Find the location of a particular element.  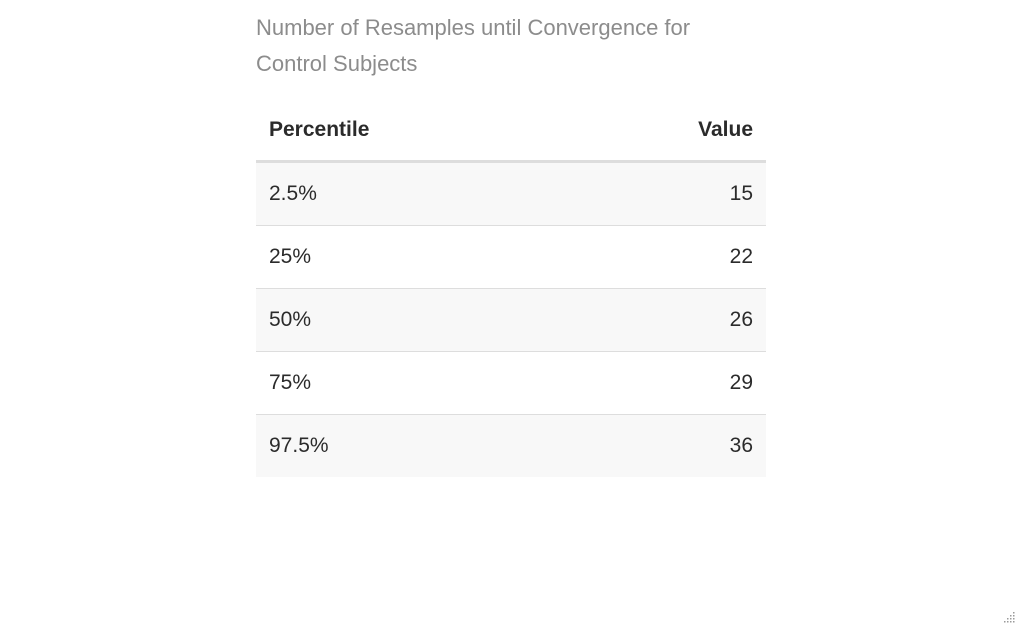

table-row: 25% 22 is located at coordinates (511, 257).